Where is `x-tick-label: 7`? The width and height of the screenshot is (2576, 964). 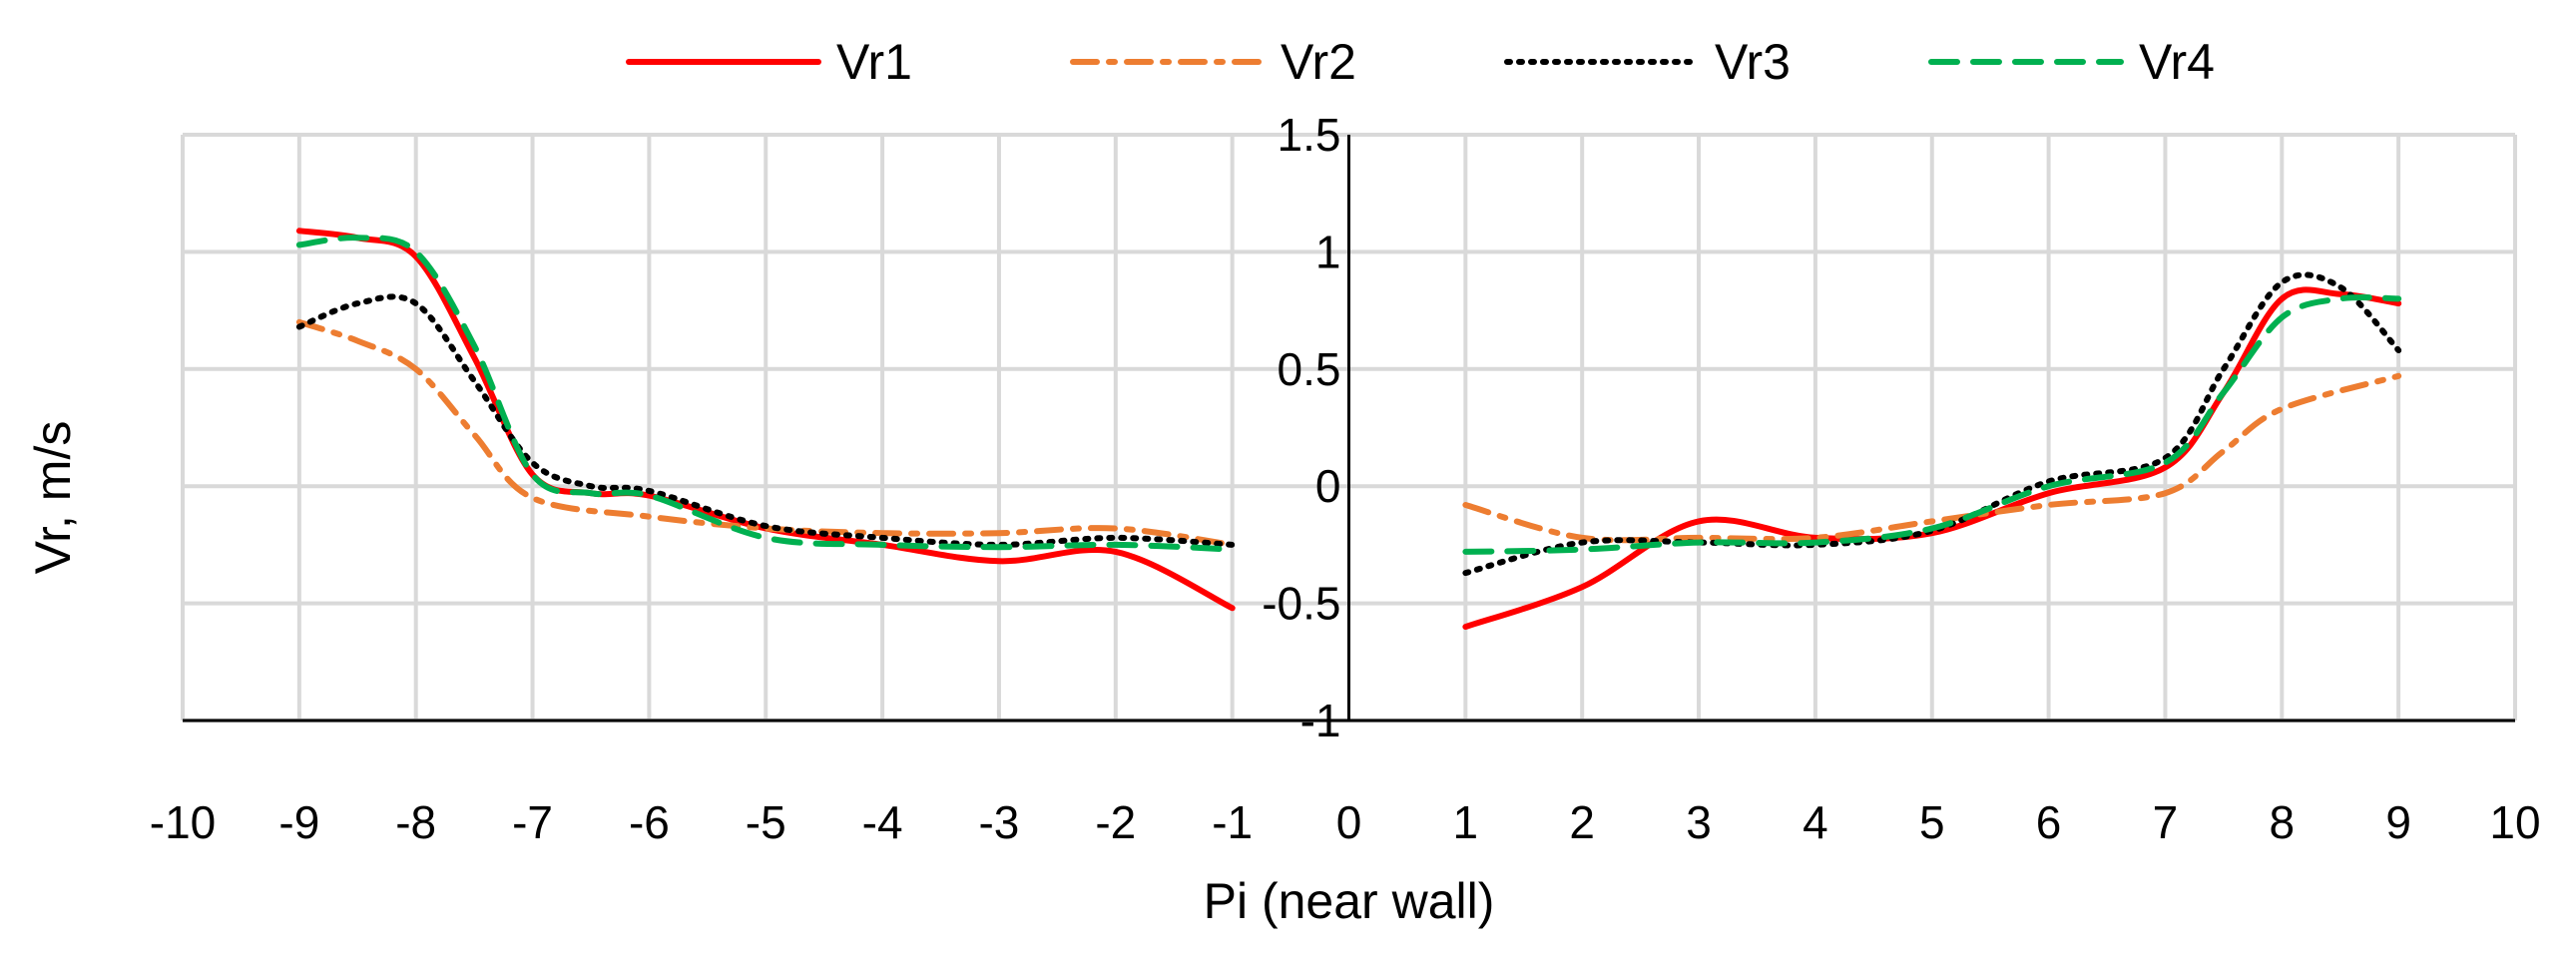 x-tick-label: 7 is located at coordinates (2166, 822).